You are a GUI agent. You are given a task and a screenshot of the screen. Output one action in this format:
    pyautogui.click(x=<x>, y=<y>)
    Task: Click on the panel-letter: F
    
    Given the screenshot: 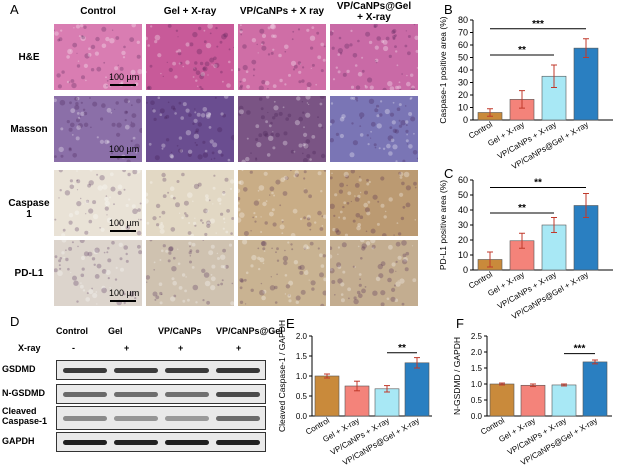 What is the action you would take?
    pyautogui.click(x=460, y=323)
    